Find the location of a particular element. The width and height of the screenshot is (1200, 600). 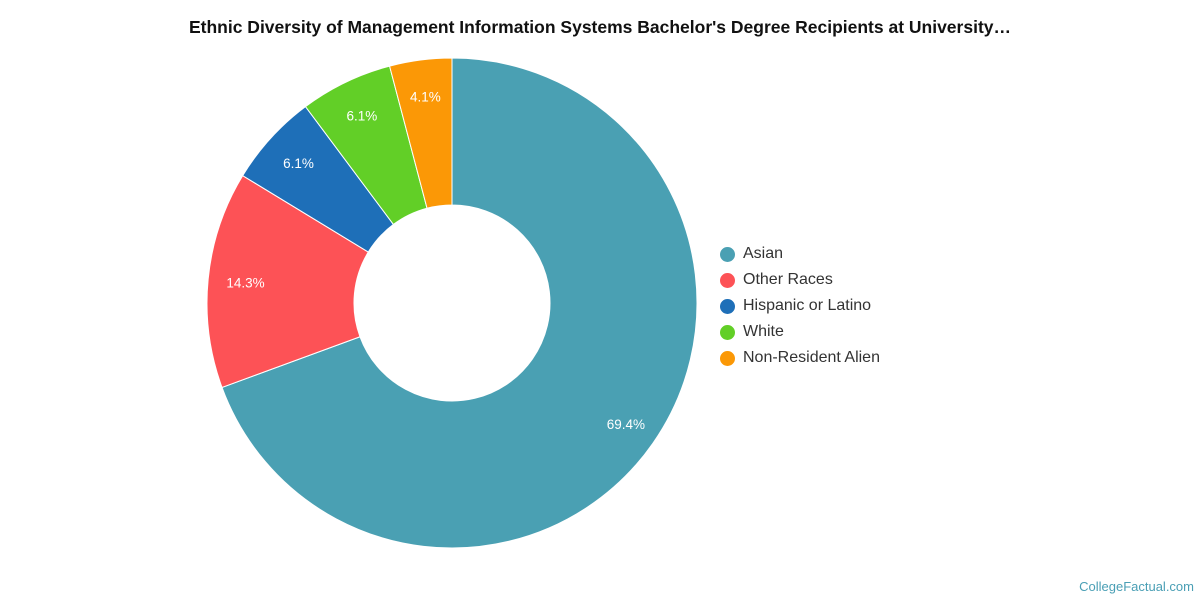

legend-item-non-resident-alien: Non-Resident Alien is located at coordinates (800, 358).